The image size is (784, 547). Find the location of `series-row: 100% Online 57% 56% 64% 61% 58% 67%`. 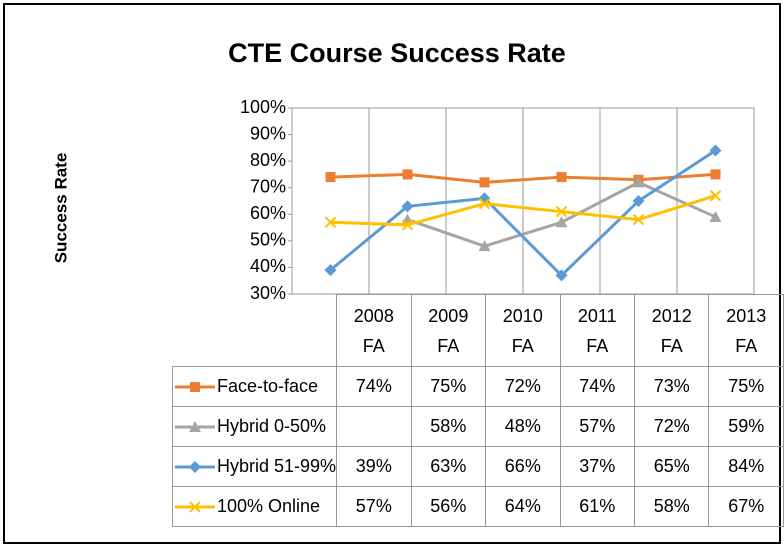

series-row: 100% Online 57% 56% 64% 61% 58% 67% is located at coordinates (477, 506).